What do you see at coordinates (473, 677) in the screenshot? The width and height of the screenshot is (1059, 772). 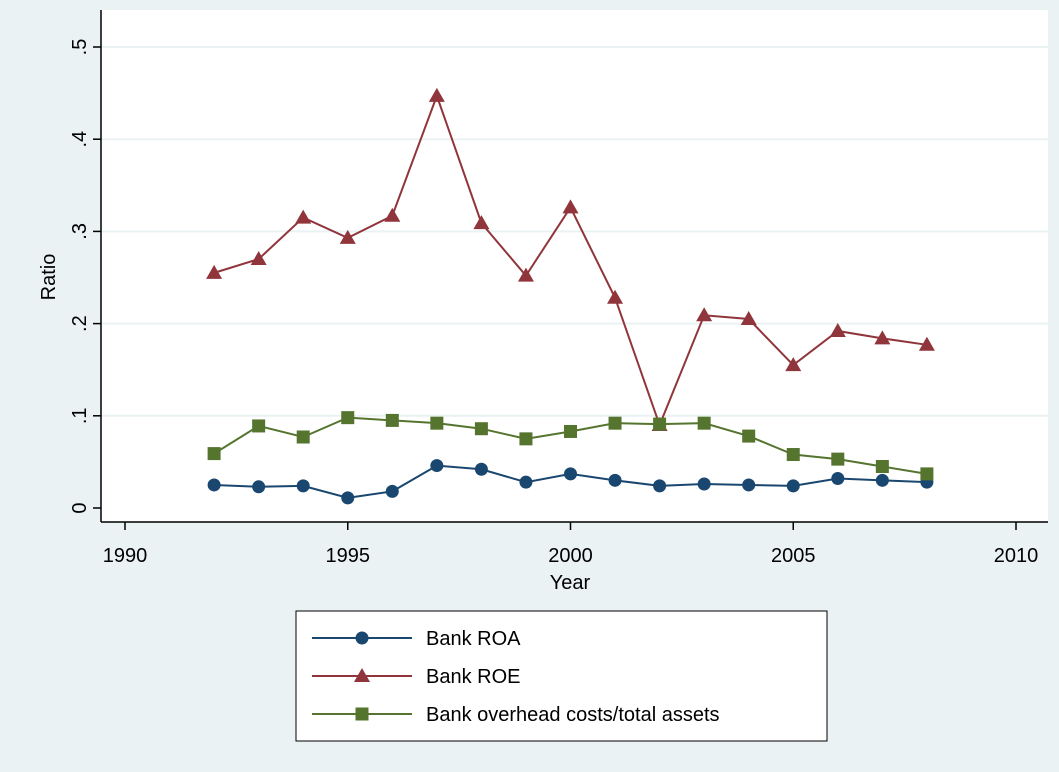 I see `legend-label: Bank ROE` at bounding box center [473, 677].